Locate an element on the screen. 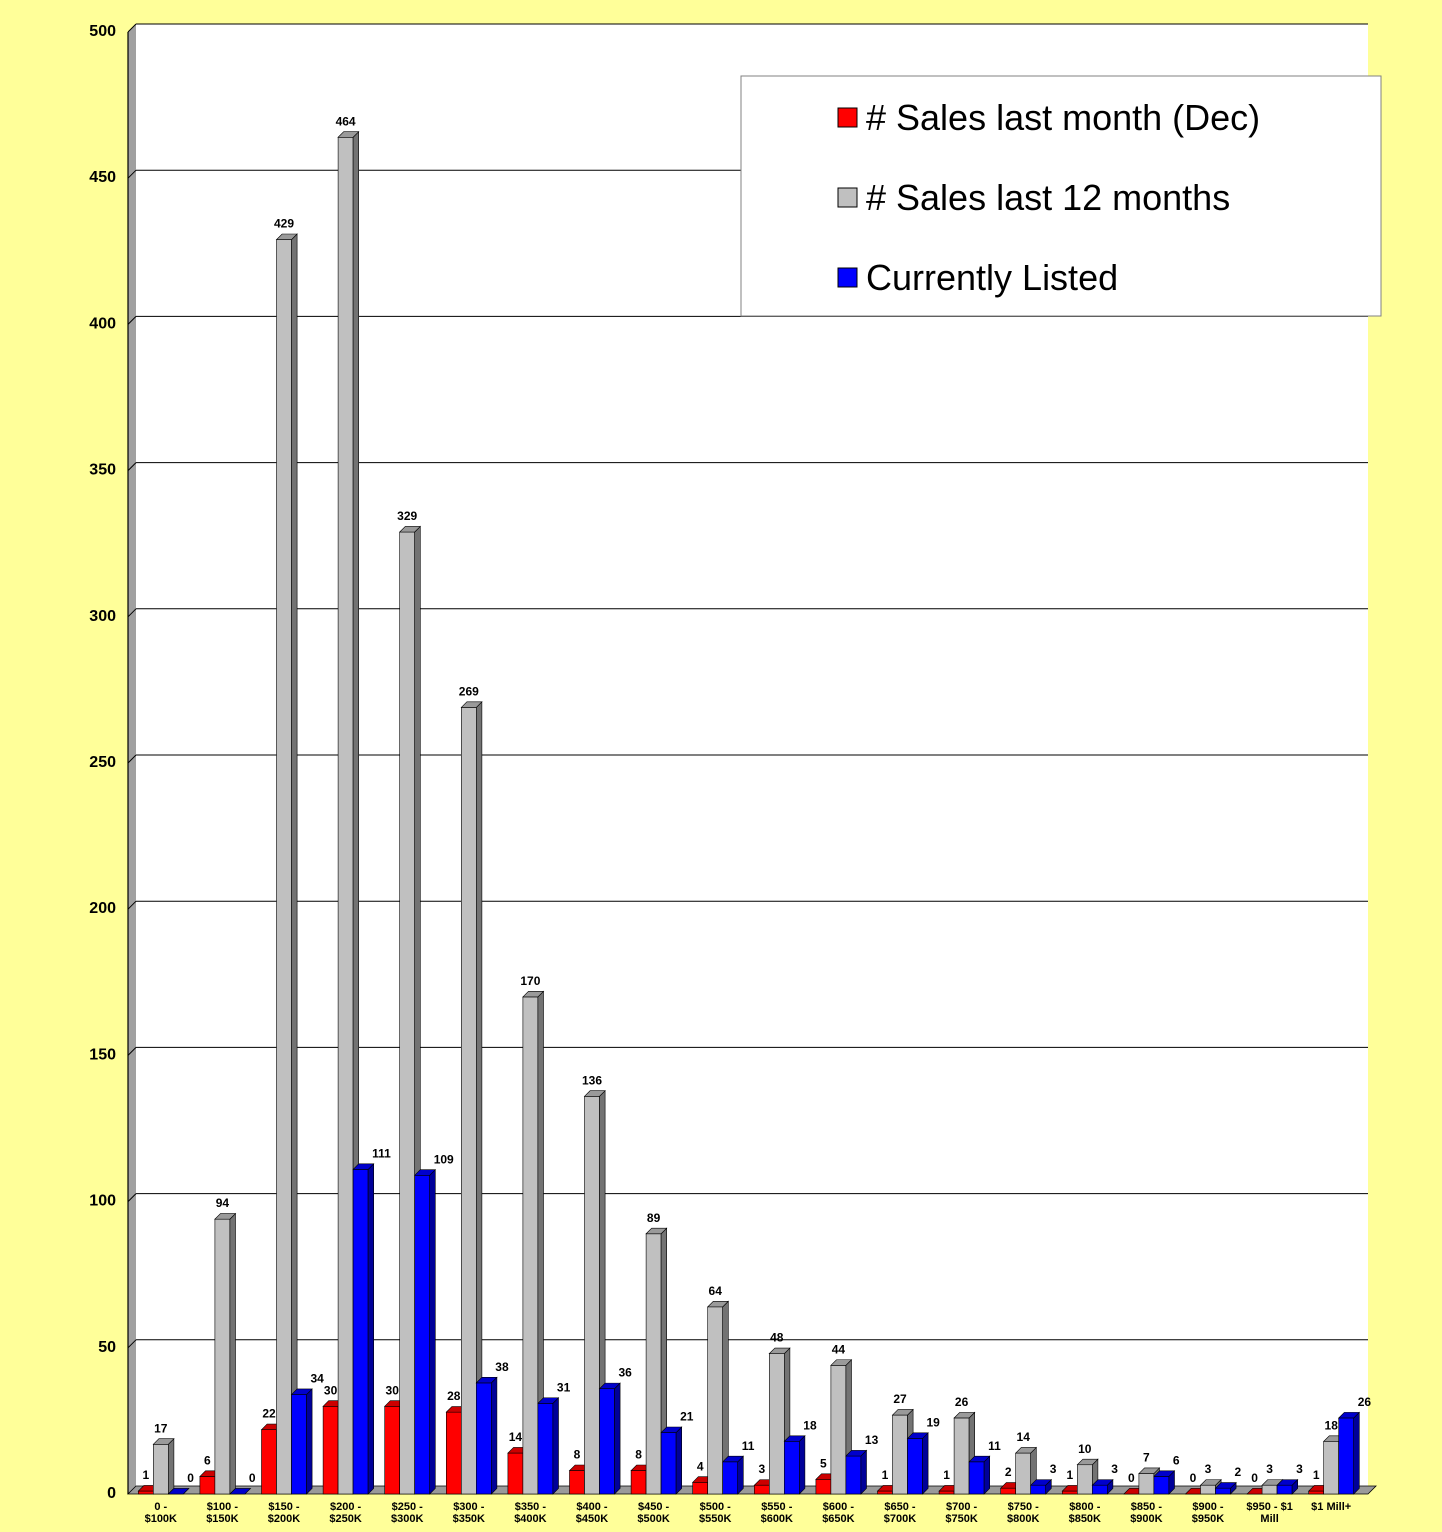 The width and height of the screenshot is (1442, 1532). x-tick-label-line: $750K is located at coordinates (961, 1519).